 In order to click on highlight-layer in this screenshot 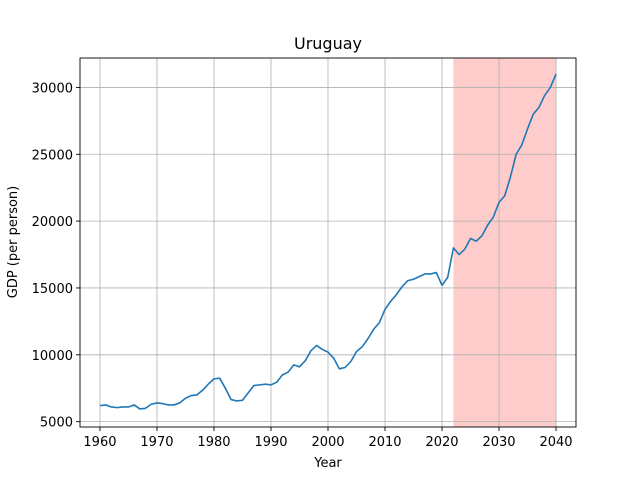, I will do `click(505, 242)`.